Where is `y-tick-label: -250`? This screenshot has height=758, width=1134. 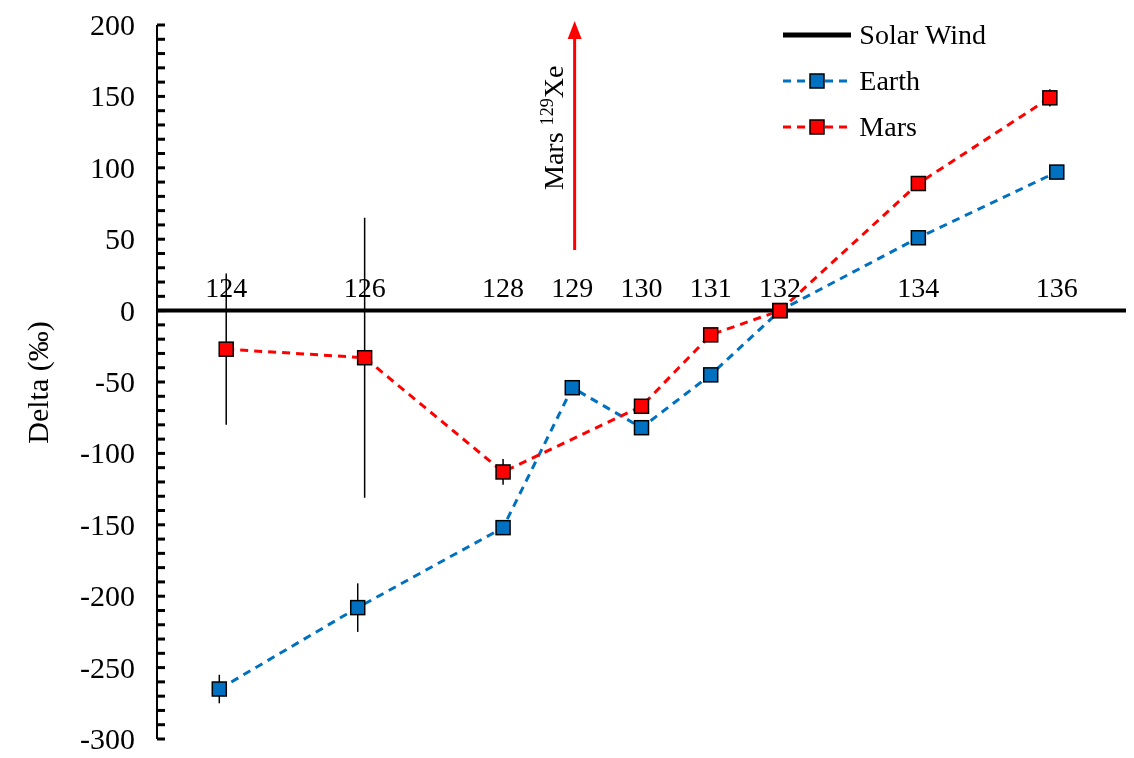 y-tick-label: -250 is located at coordinates (107, 667).